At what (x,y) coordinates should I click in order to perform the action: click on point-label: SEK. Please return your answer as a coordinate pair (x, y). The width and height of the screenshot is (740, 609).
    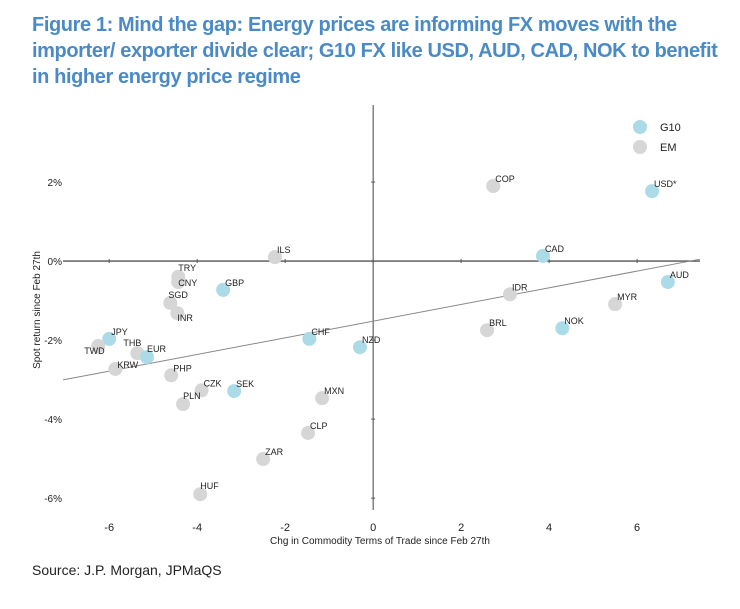
    Looking at the image, I should click on (245, 384).